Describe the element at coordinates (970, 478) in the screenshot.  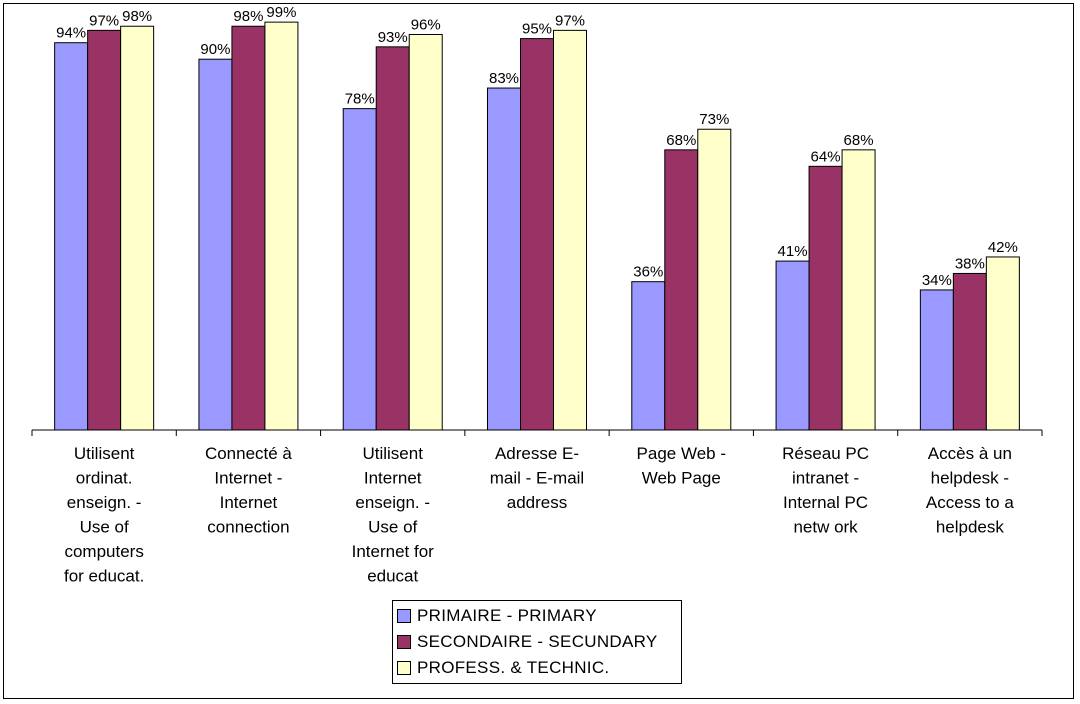
I see `category-label-line: helpdesk -` at that location.